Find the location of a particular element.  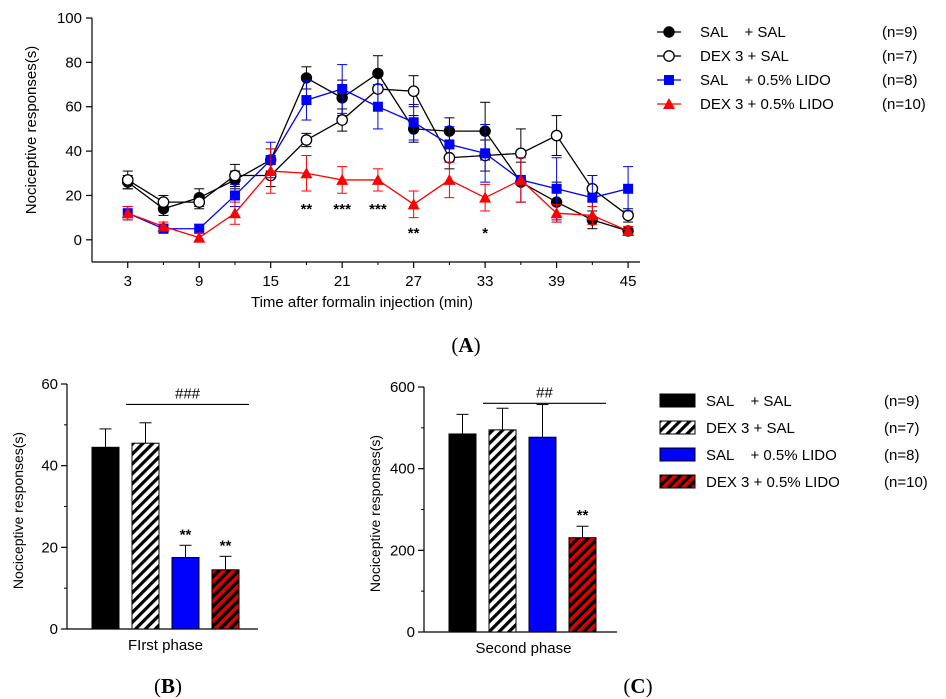

x-axis-label-c: Second phase is located at coordinates (524, 648).